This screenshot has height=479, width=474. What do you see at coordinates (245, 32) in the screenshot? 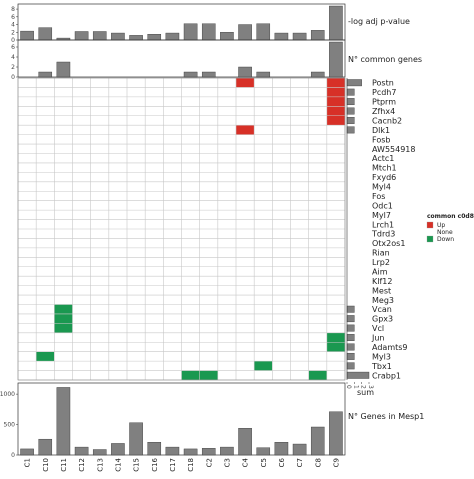
I see `top-bar-c4` at bounding box center [245, 32].